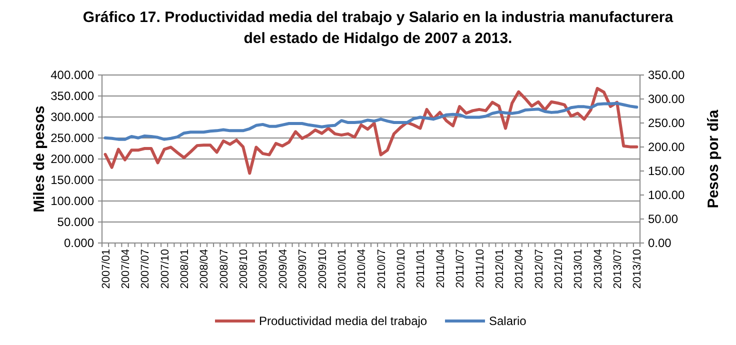 This screenshot has height=345, width=736. Describe the element at coordinates (322, 269) in the screenshot. I see `x-tick-label: 2009/10` at that location.